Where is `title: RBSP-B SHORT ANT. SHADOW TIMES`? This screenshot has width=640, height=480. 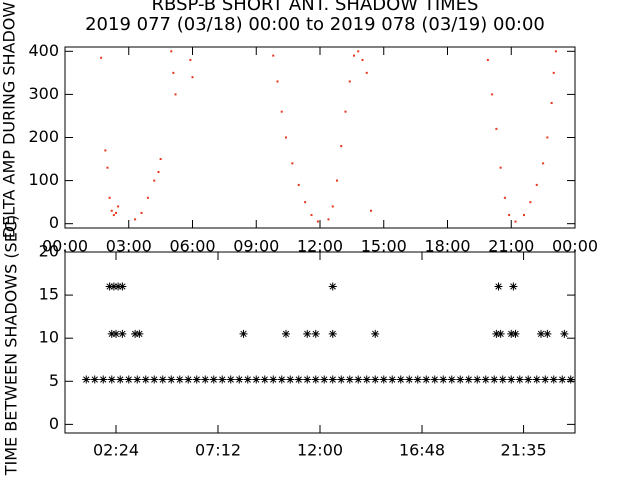
title: RBSP-B SHORT ANT. SHADOW TIMES is located at coordinates (315, 7).